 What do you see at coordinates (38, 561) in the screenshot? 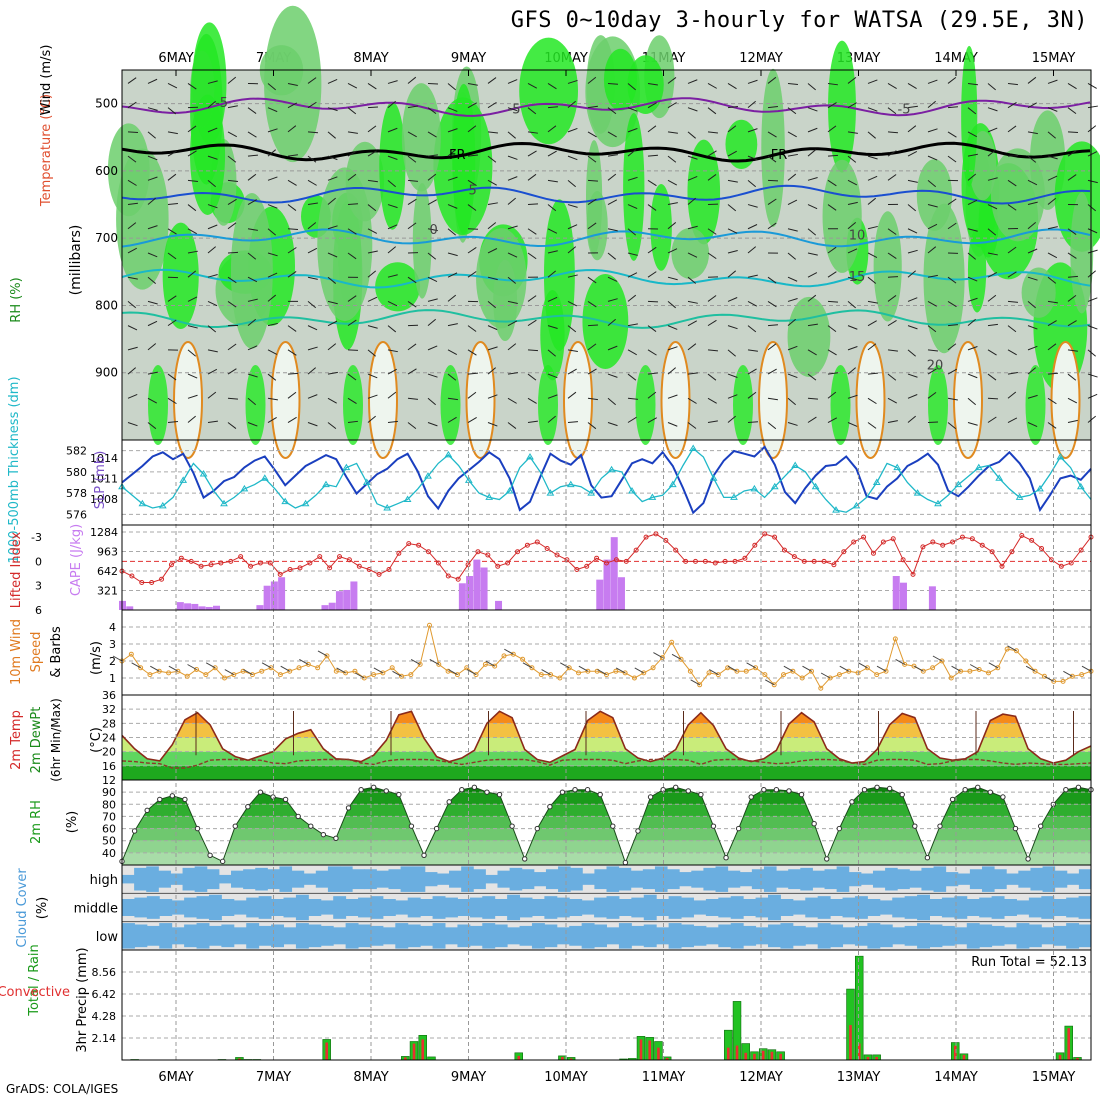
I see `lifted-index-tick: 0` at bounding box center [38, 561].